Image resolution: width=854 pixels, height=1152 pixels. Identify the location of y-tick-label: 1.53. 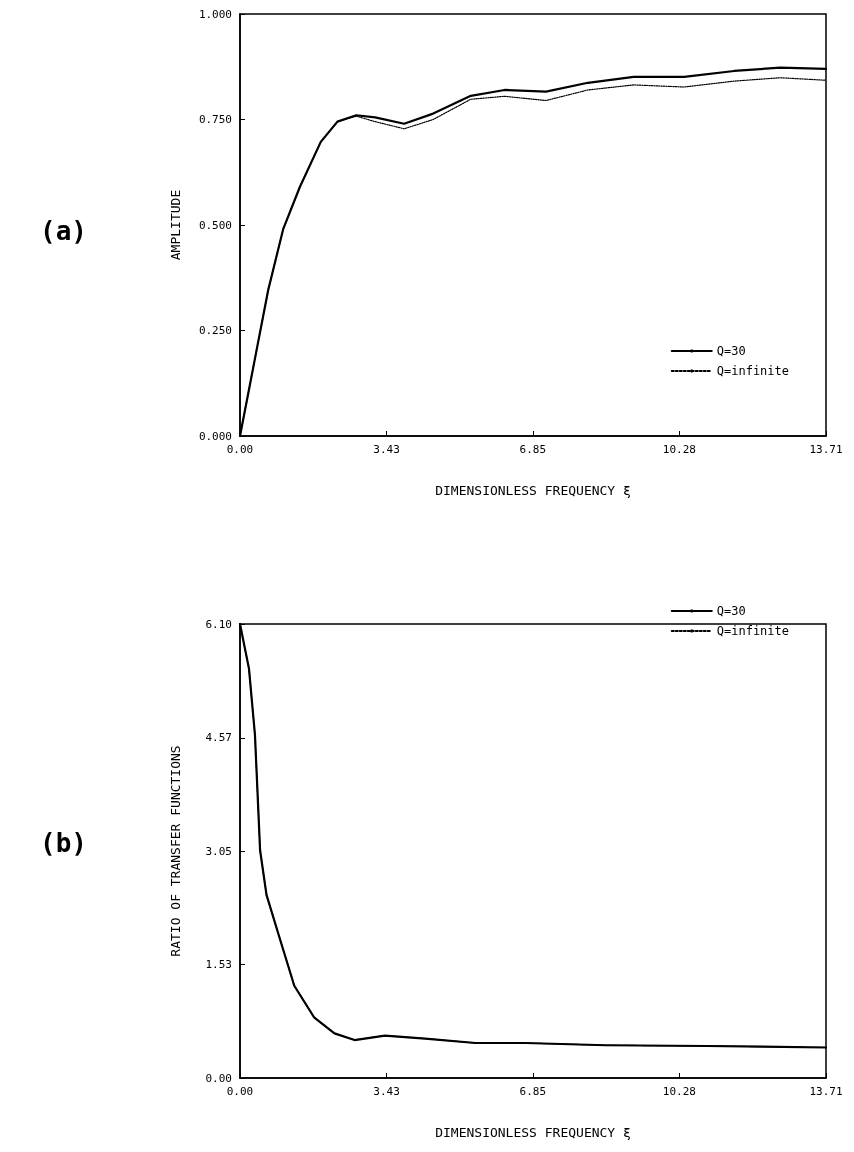
(218, 964).